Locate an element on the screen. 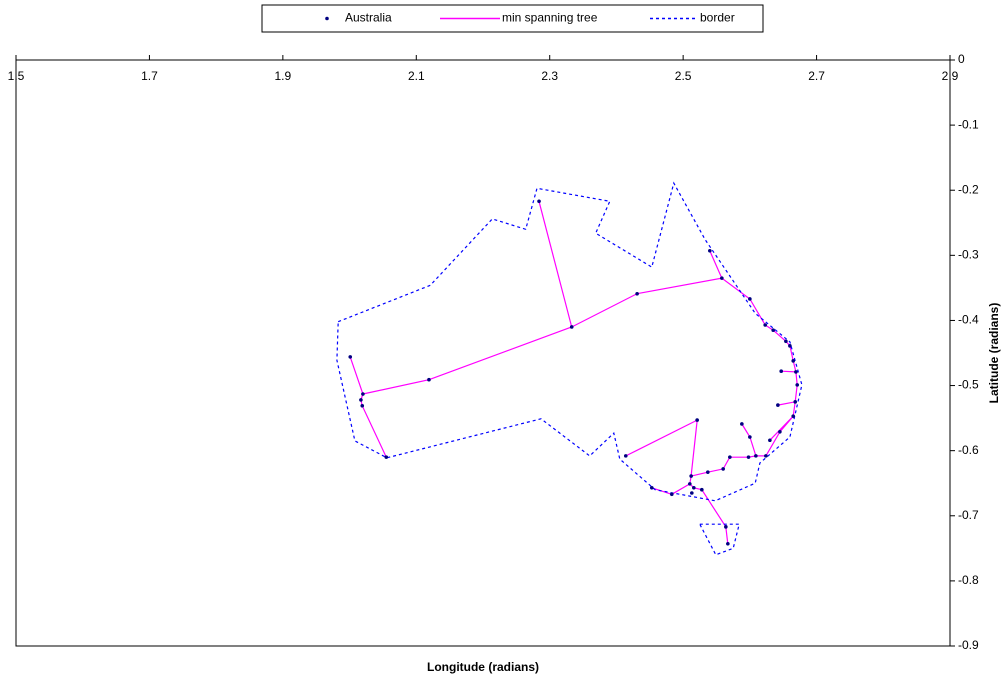 Image resolution: width=1008 pixels, height=679 pixels. y-tick-label: 0 is located at coordinates (961, 59).